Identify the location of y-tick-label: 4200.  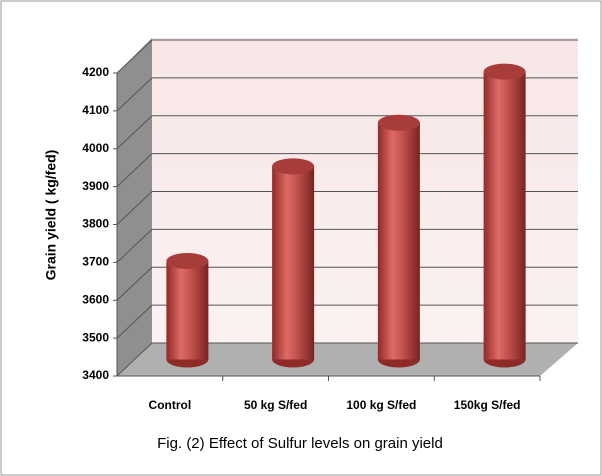
(95, 72).